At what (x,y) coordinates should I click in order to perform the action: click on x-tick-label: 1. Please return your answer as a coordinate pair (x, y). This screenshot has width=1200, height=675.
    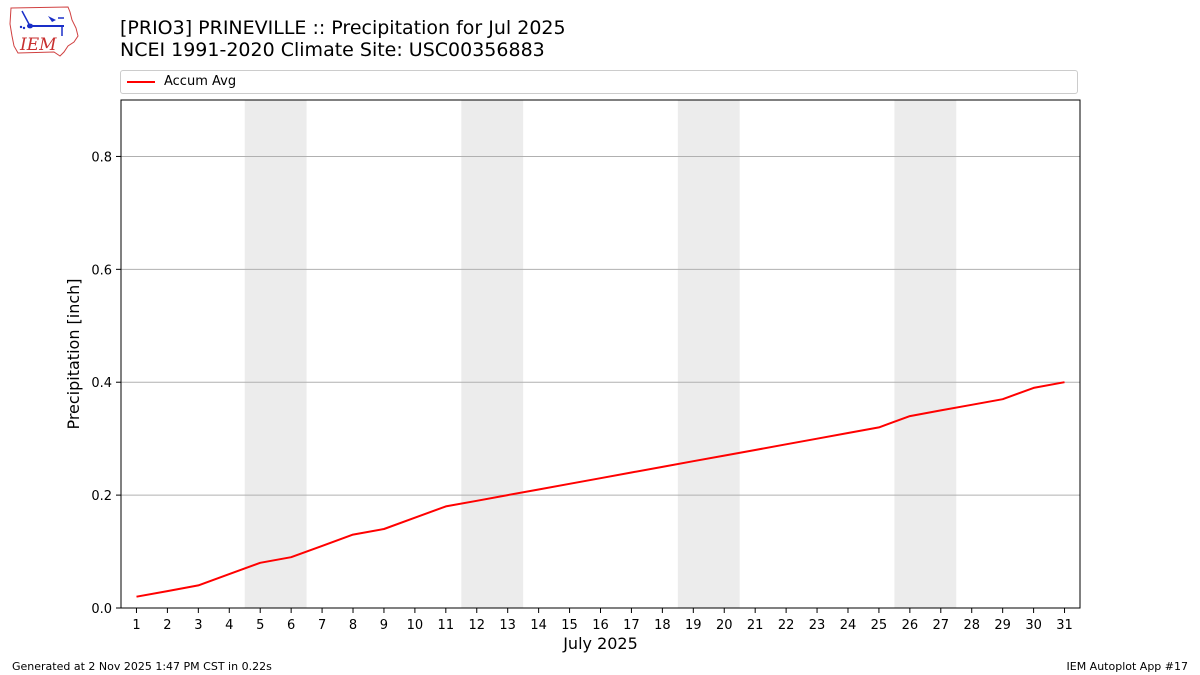
    Looking at the image, I should click on (136, 625).